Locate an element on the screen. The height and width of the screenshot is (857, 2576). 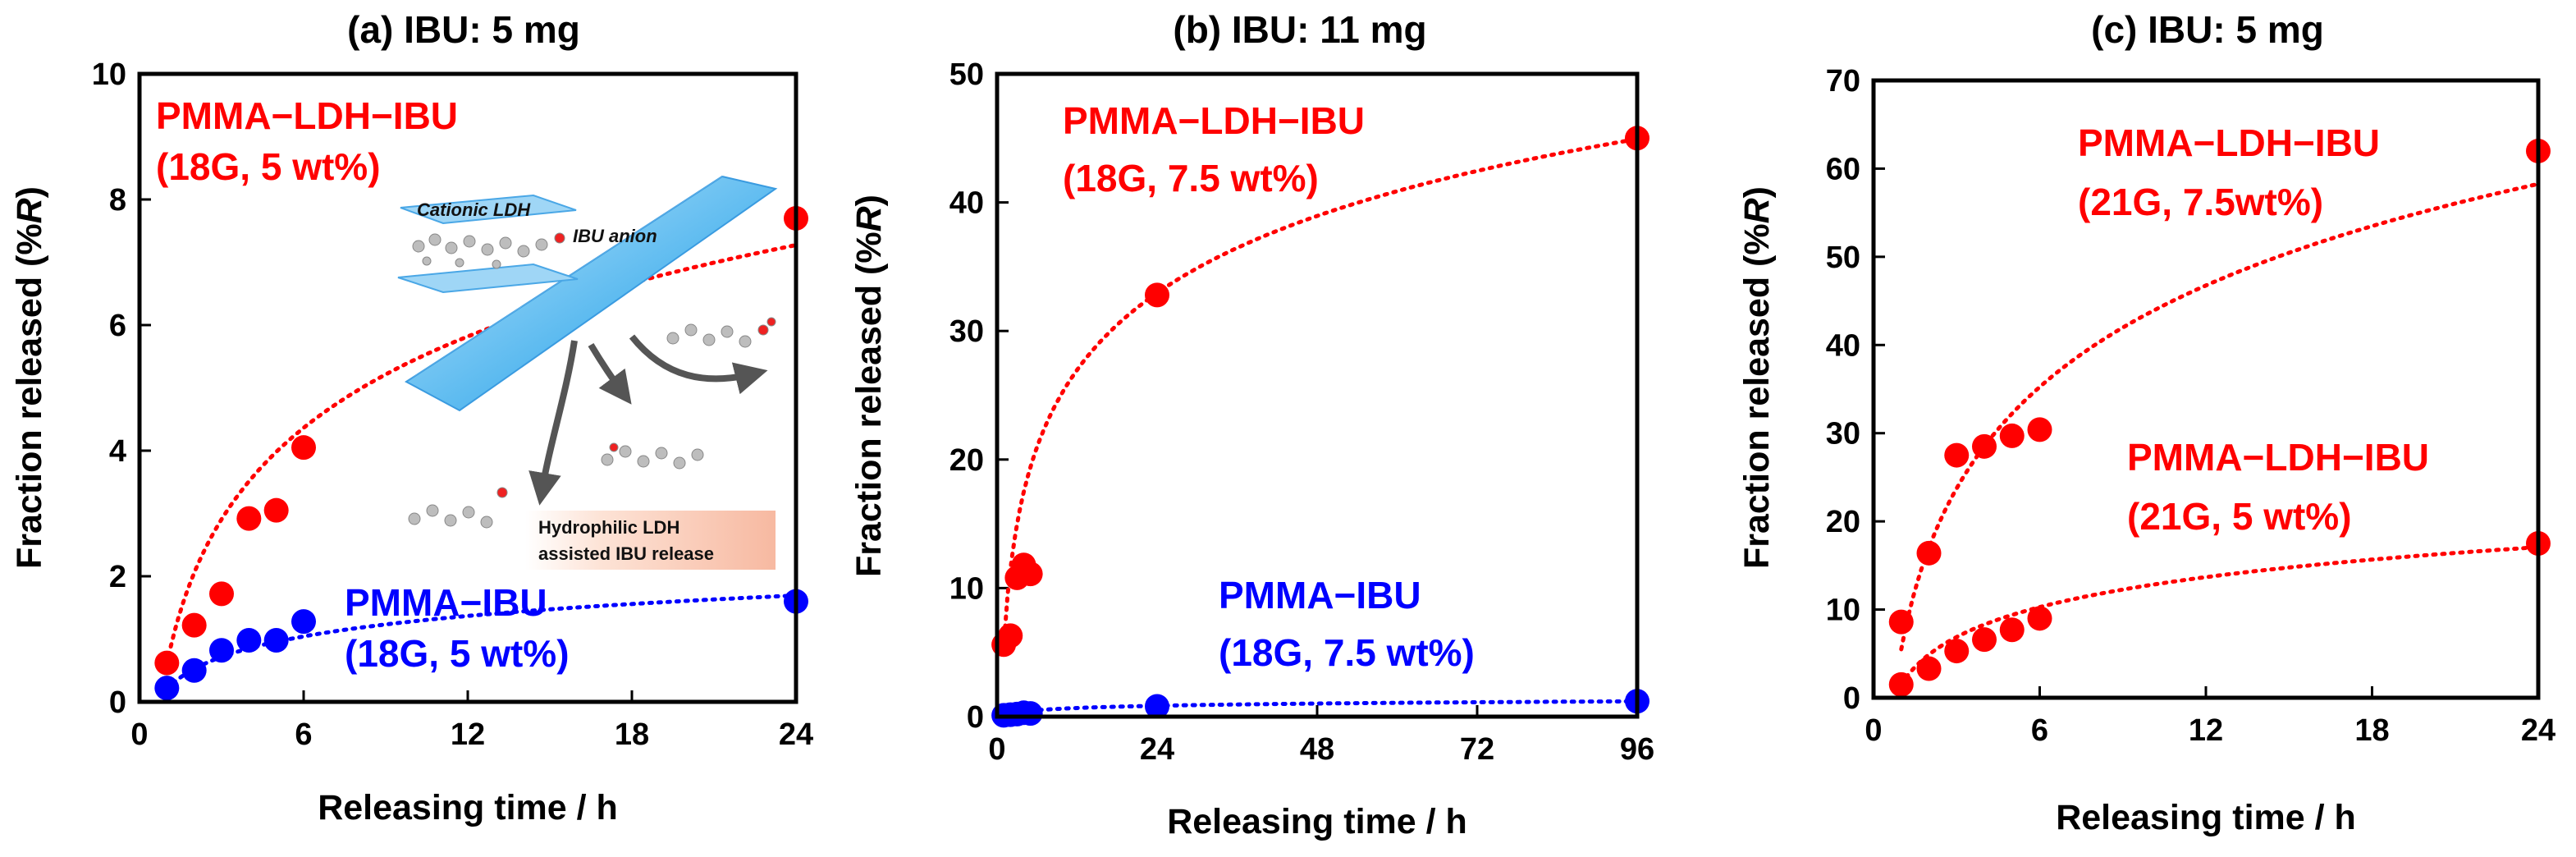
y-tick-label: 6 is located at coordinates (117, 326).